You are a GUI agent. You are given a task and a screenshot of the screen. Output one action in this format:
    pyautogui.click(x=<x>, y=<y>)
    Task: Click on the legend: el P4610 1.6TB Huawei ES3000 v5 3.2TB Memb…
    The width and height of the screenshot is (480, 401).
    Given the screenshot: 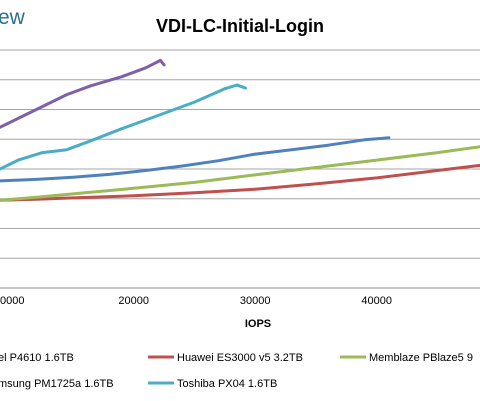 What is the action you would take?
    pyautogui.click(x=236, y=371)
    